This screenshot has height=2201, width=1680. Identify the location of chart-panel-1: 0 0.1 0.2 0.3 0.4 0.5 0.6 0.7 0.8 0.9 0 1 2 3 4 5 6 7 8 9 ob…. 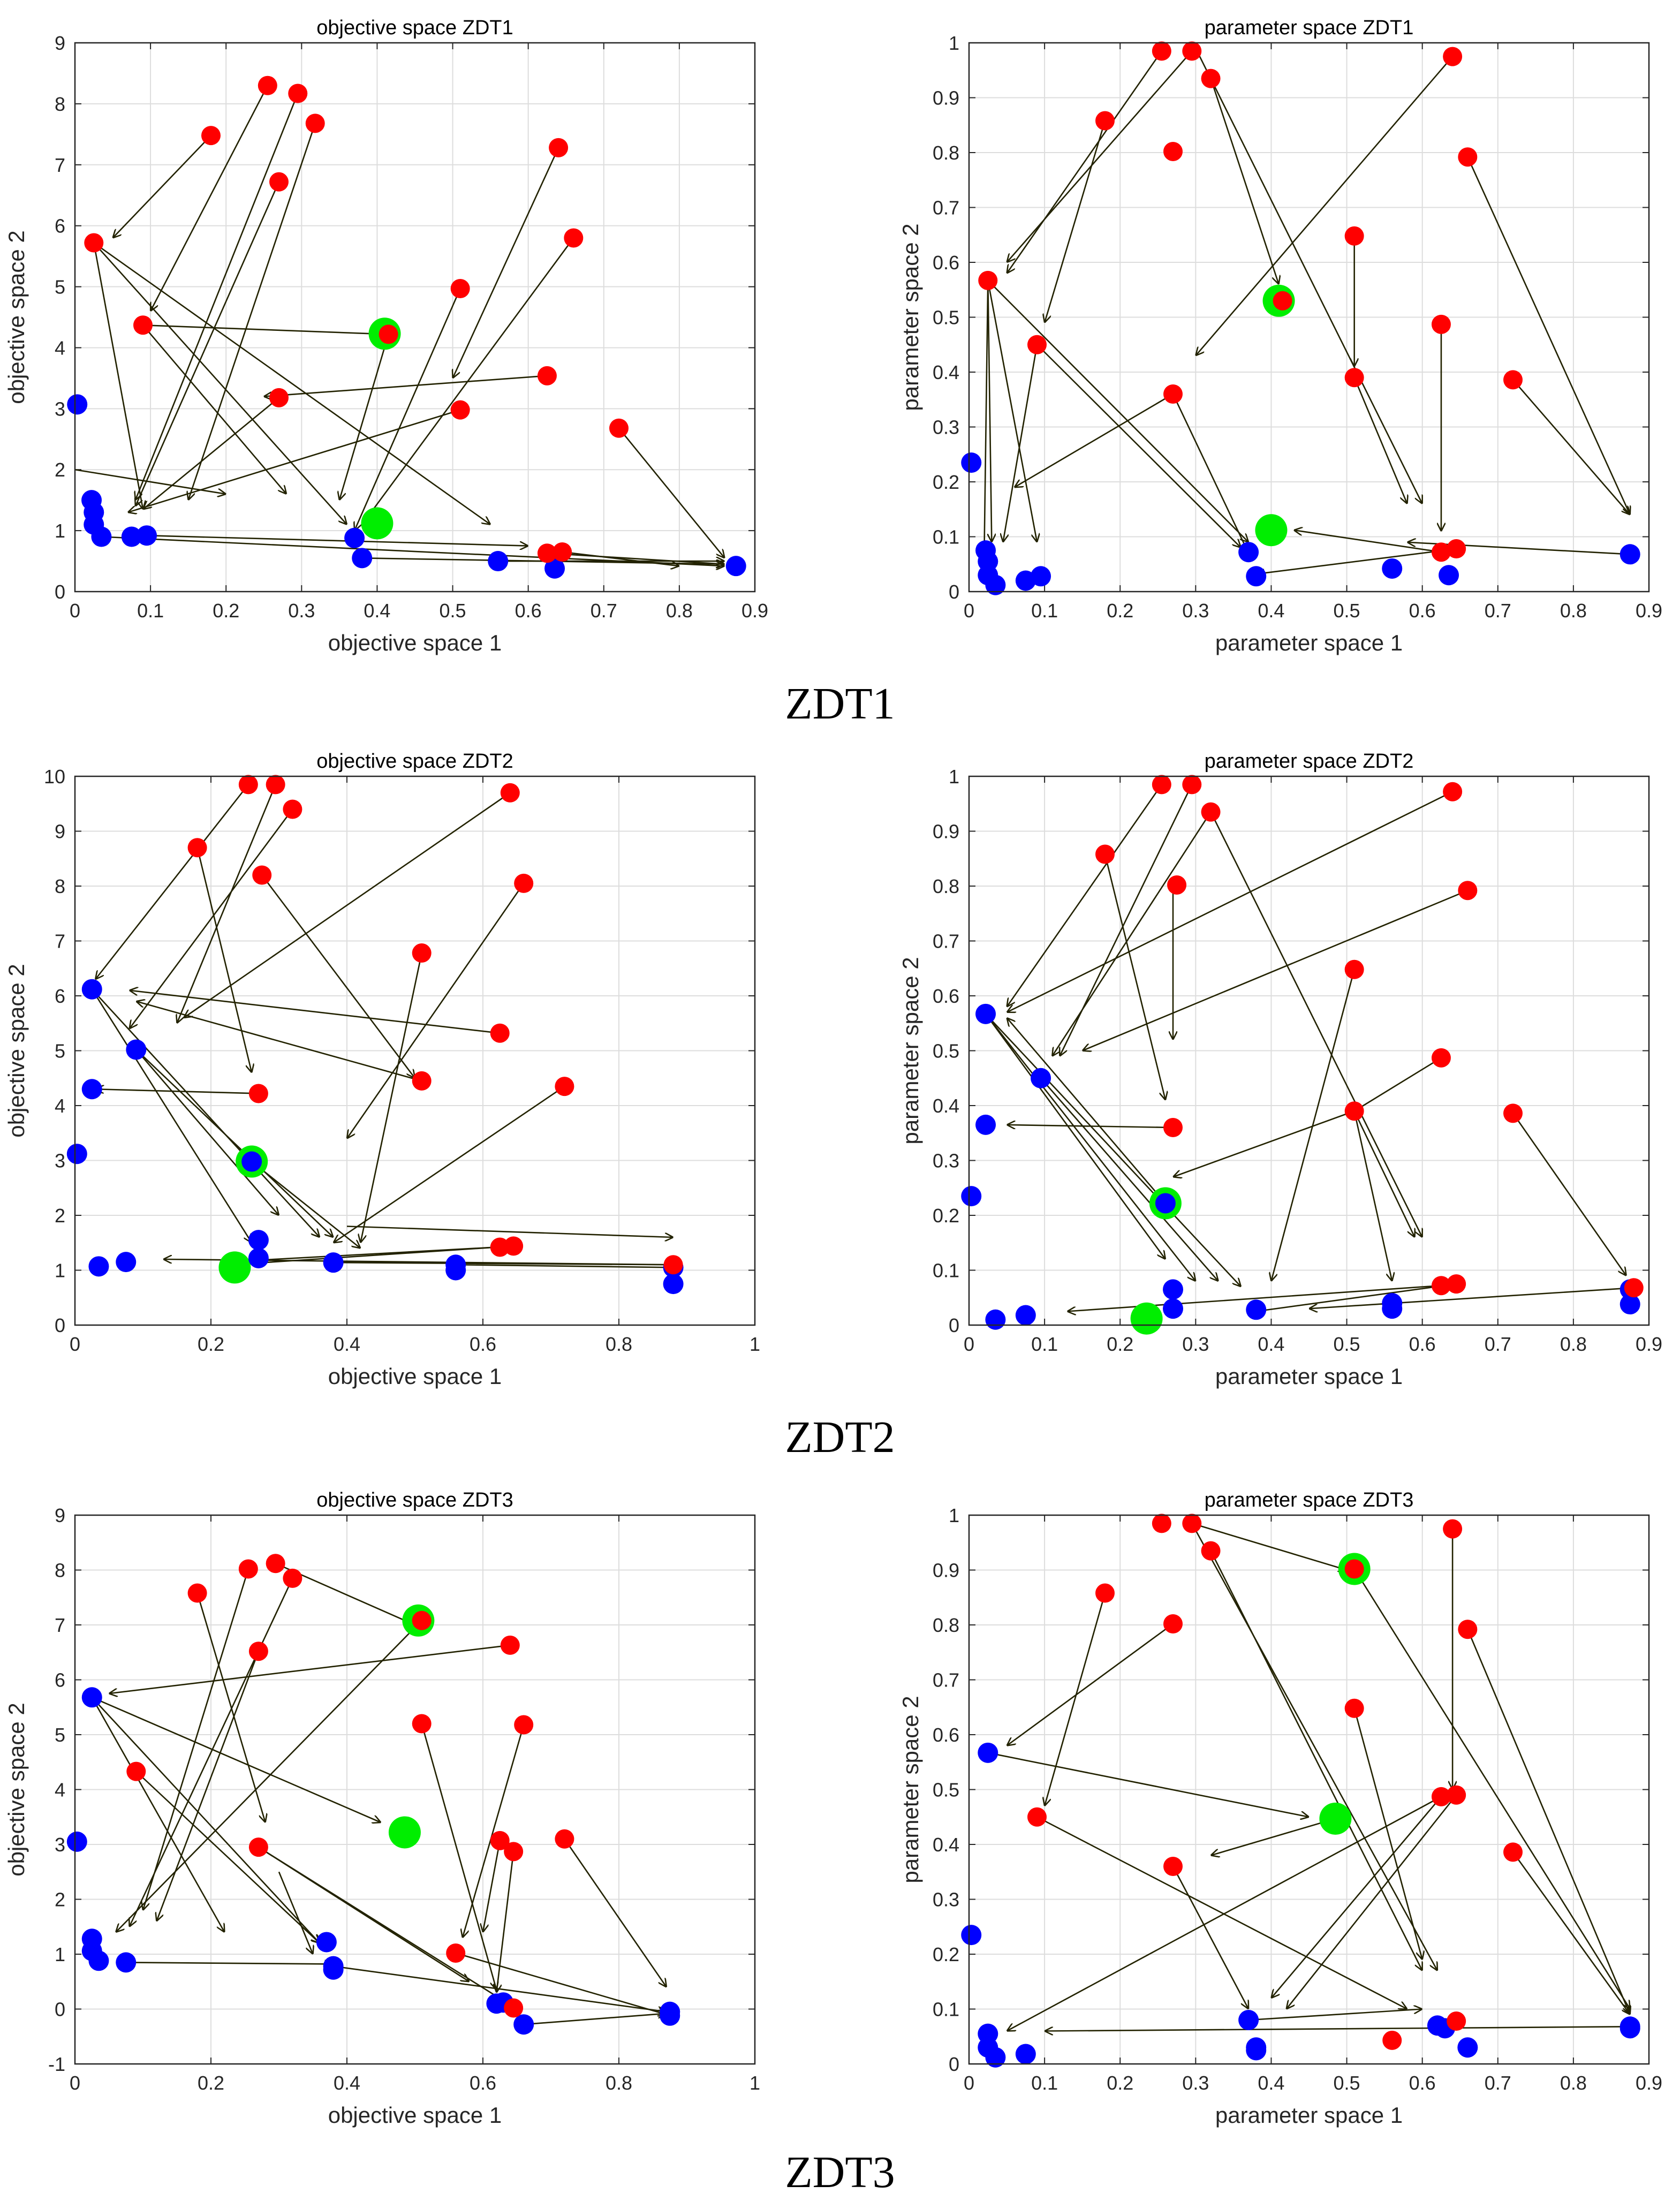
(386, 336).